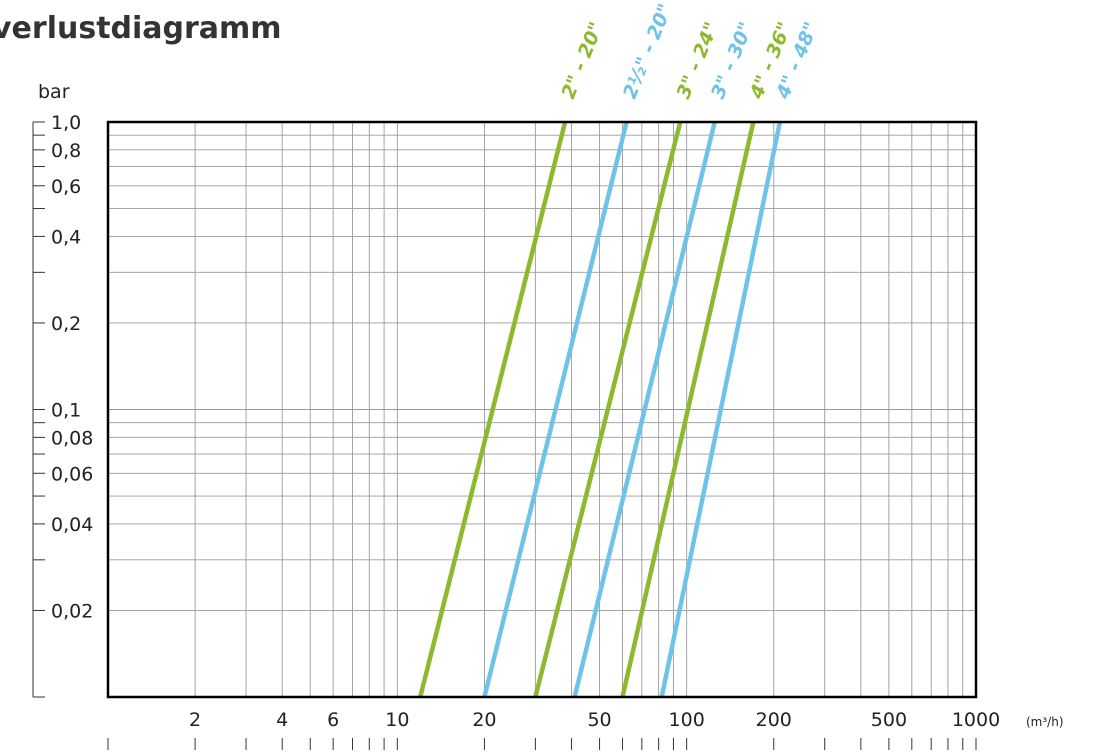  Describe the element at coordinates (54, 92) in the screenshot. I see `y-axis-label: bar` at that location.